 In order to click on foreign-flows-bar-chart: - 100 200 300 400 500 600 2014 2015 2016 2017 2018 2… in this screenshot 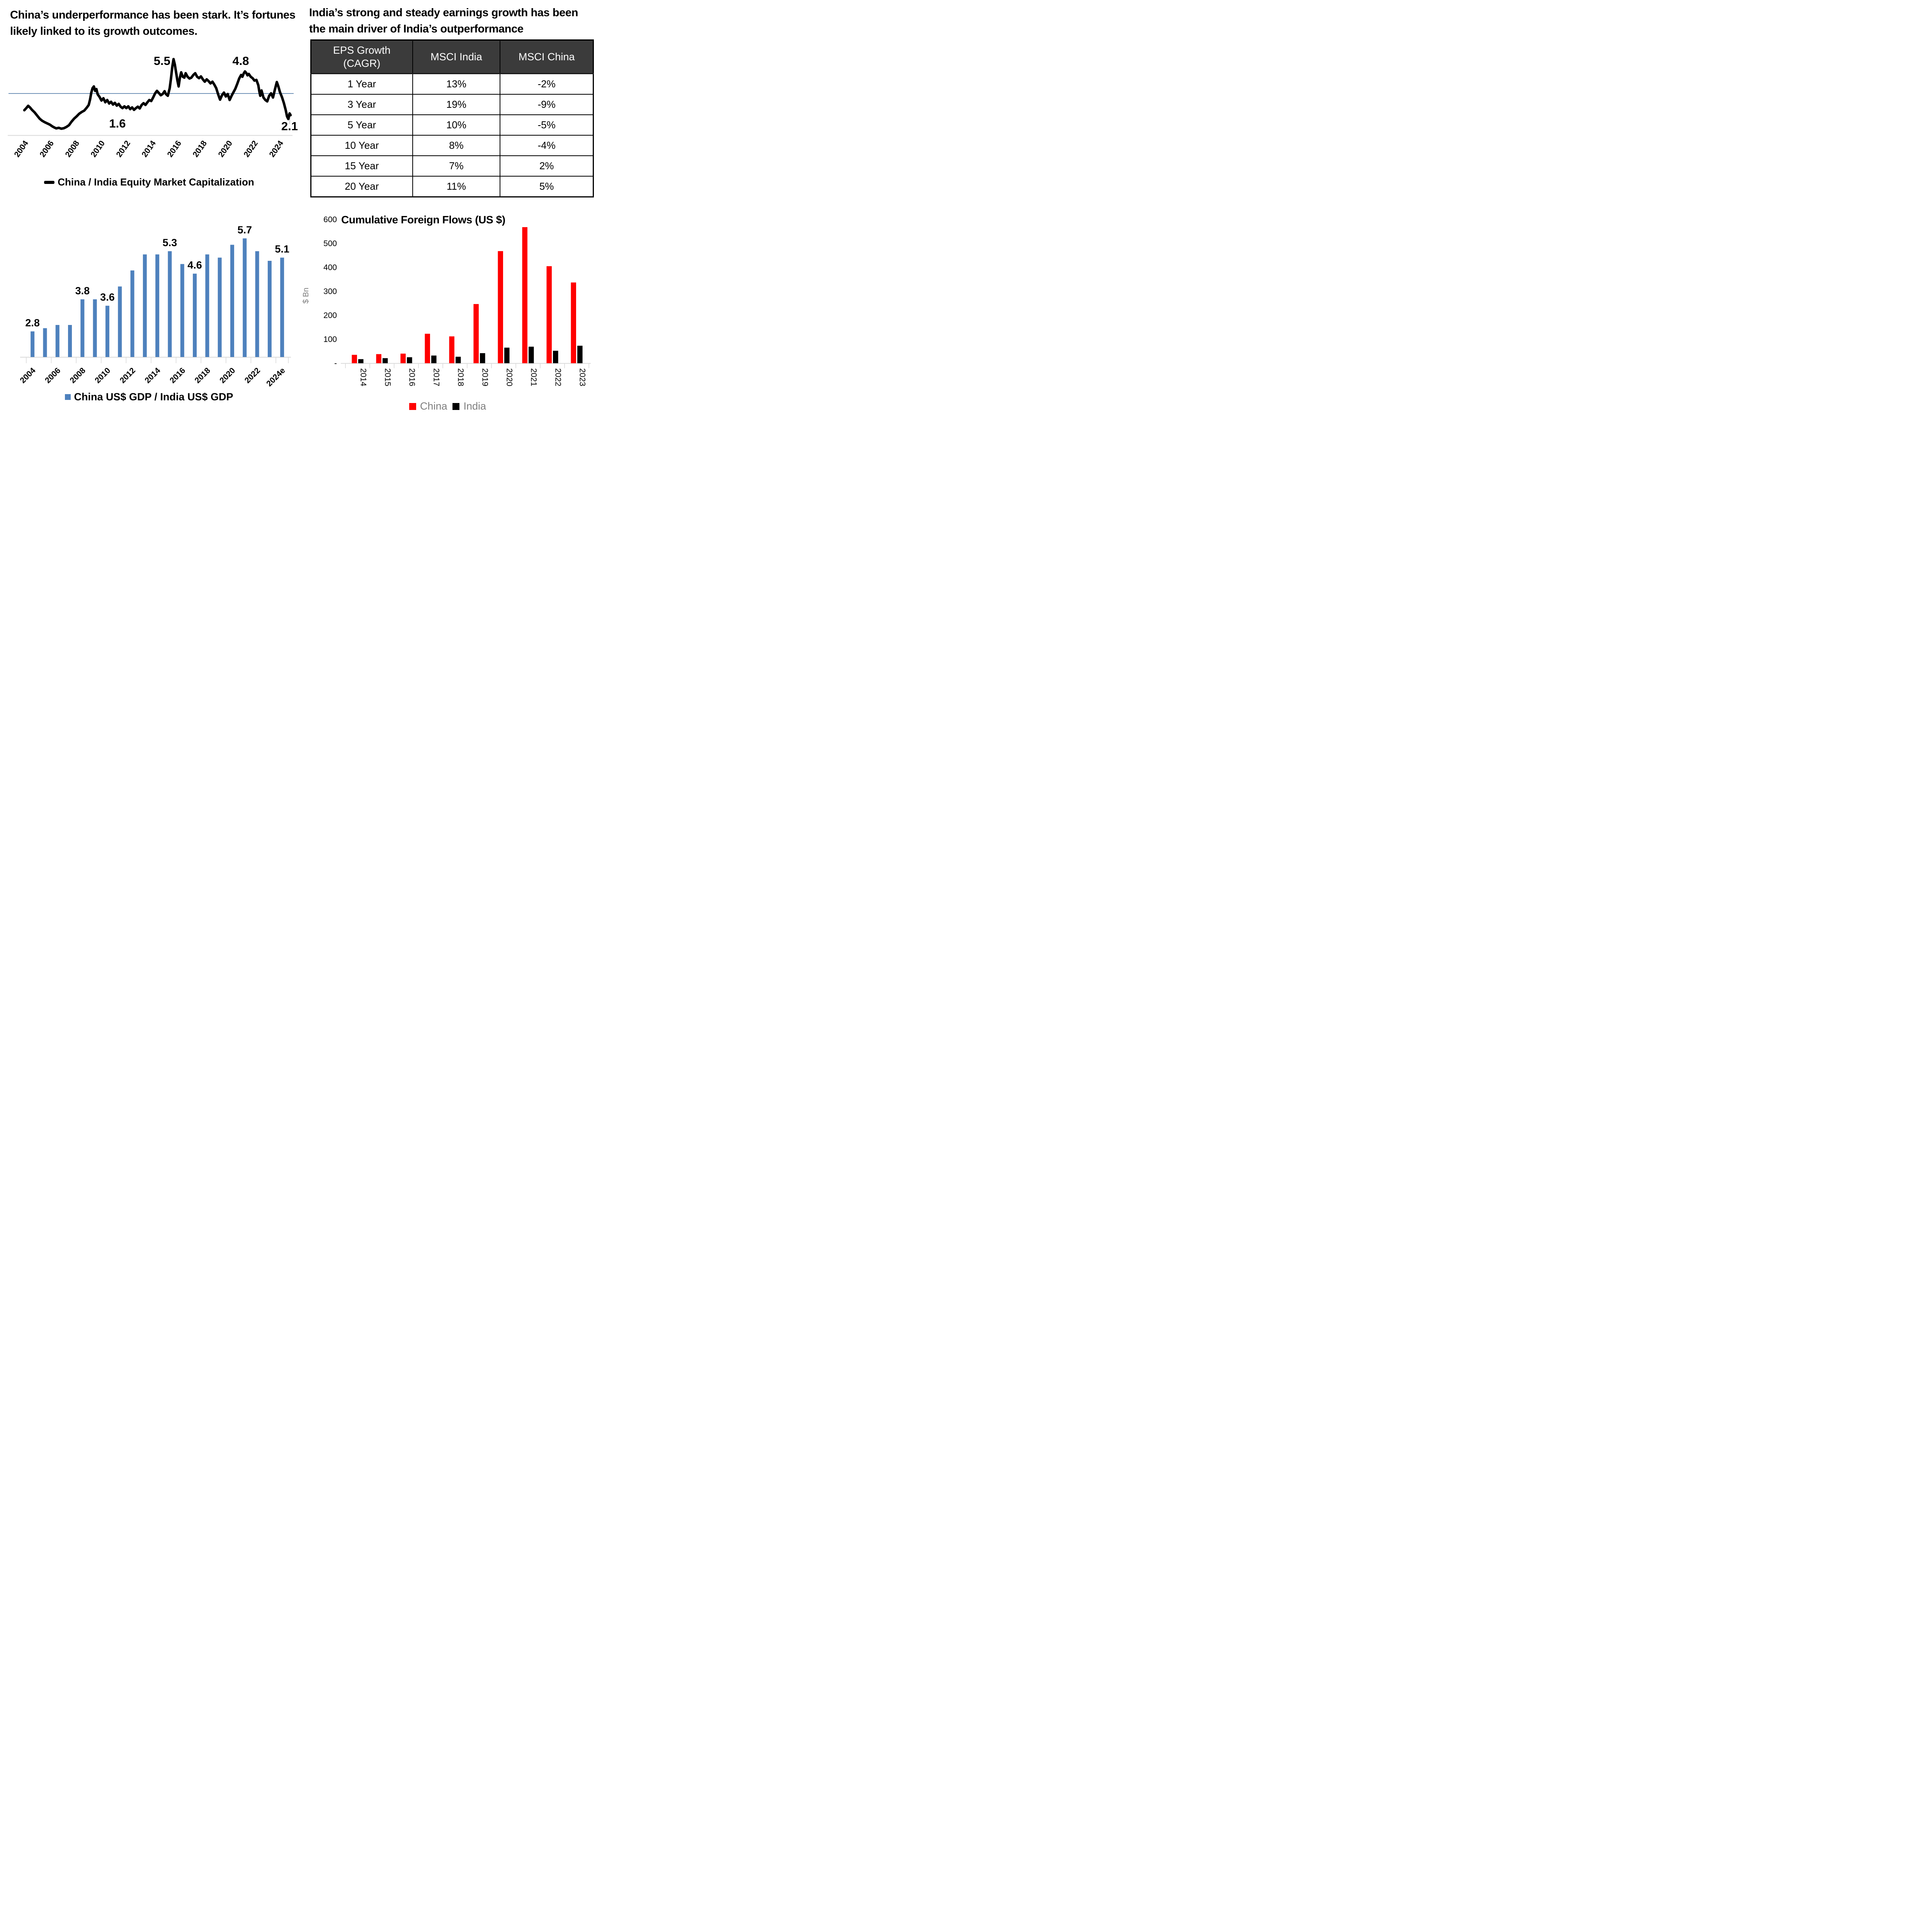, I will do `click(446, 300)`.